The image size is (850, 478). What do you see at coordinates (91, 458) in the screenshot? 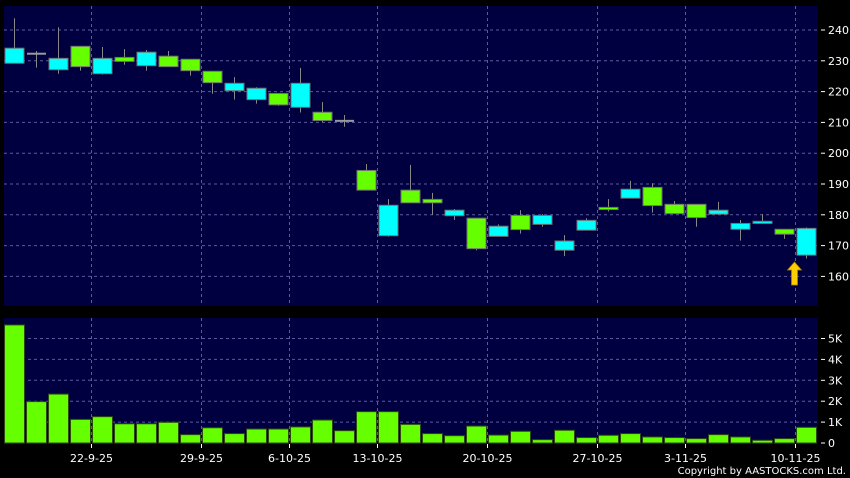
I see `date-label: 22-9-25` at bounding box center [91, 458].